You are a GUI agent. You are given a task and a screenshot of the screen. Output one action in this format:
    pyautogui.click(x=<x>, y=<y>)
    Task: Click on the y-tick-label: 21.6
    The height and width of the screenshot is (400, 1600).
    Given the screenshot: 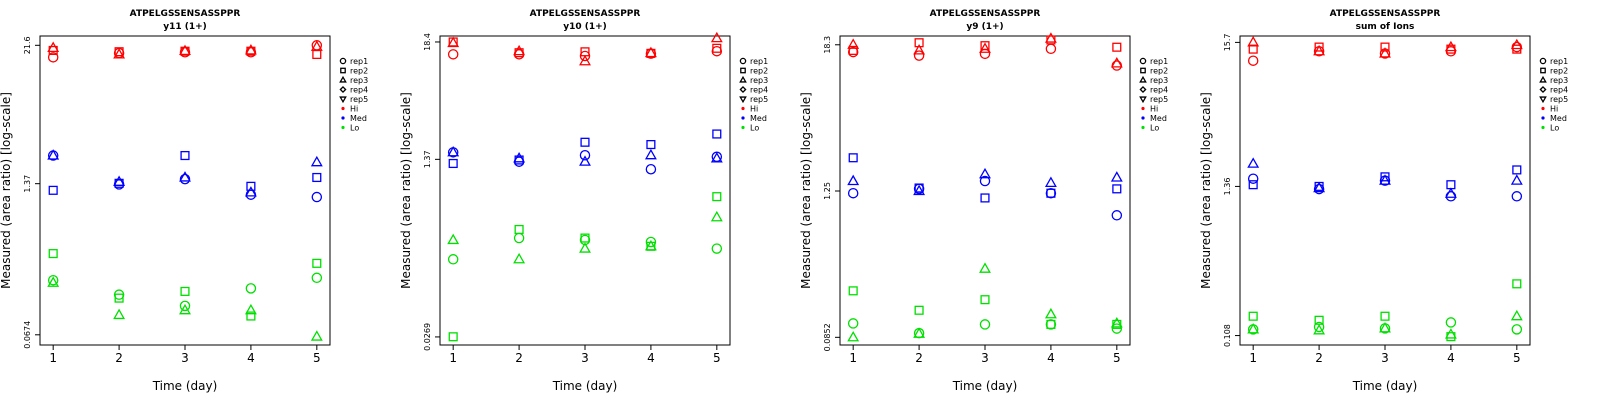 What is the action you would take?
    pyautogui.click(x=27, y=45)
    